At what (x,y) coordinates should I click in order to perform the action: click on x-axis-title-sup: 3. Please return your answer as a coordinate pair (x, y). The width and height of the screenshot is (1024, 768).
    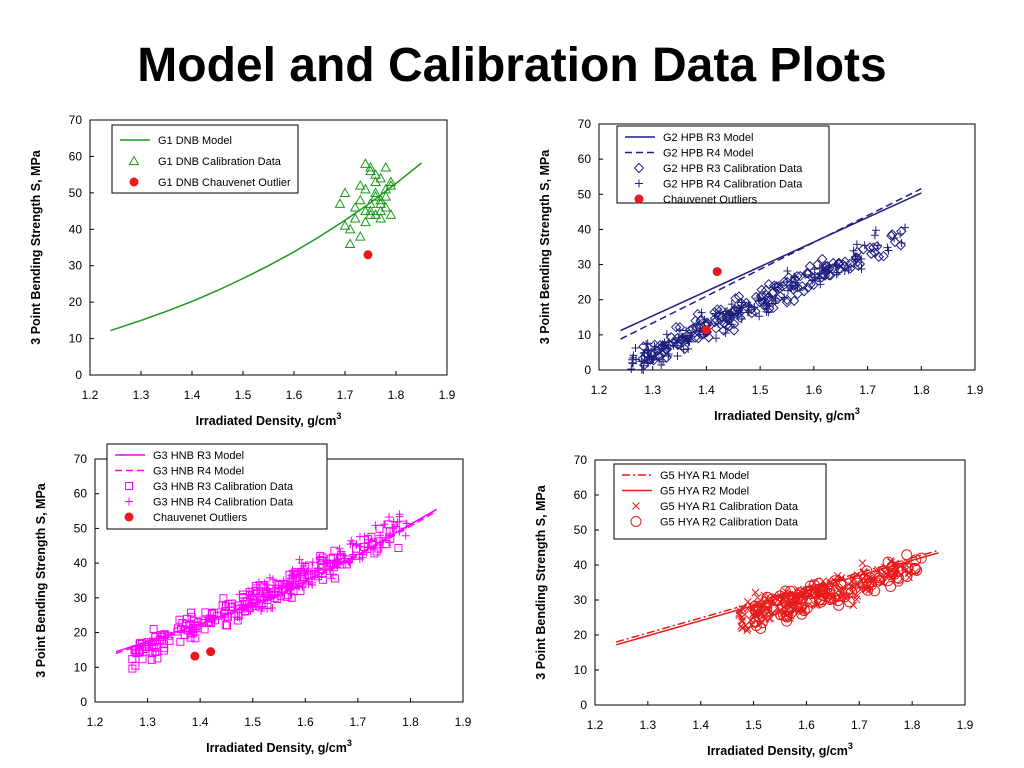
    Looking at the image, I should click on (850, 746).